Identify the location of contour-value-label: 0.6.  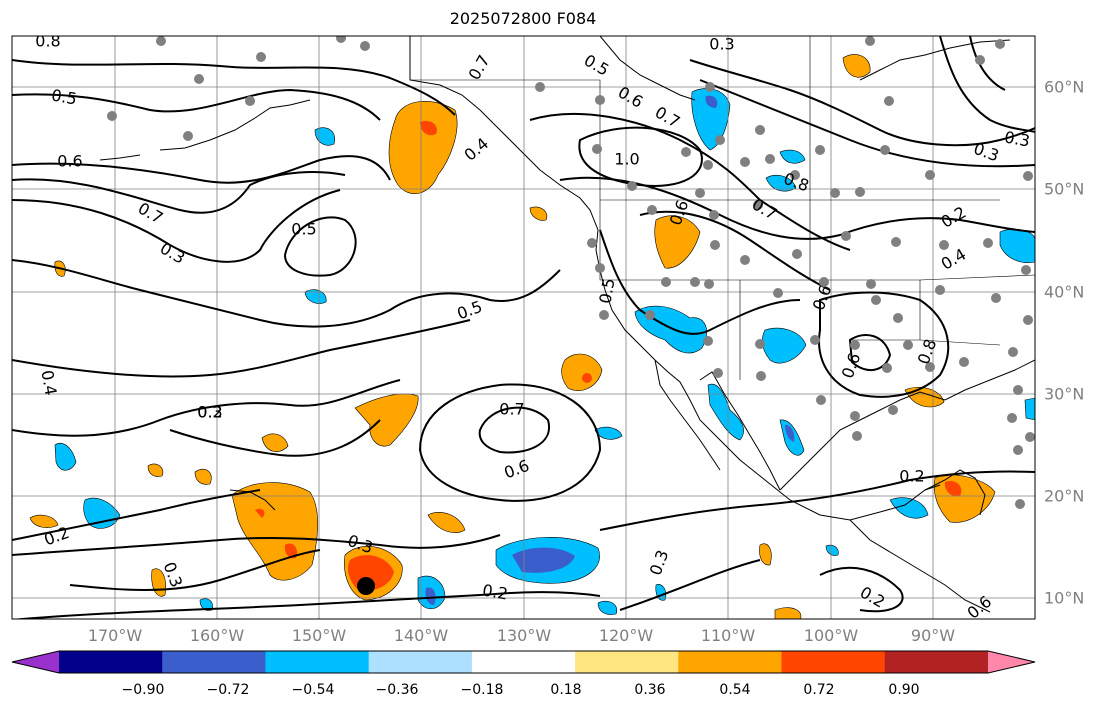
(69, 161).